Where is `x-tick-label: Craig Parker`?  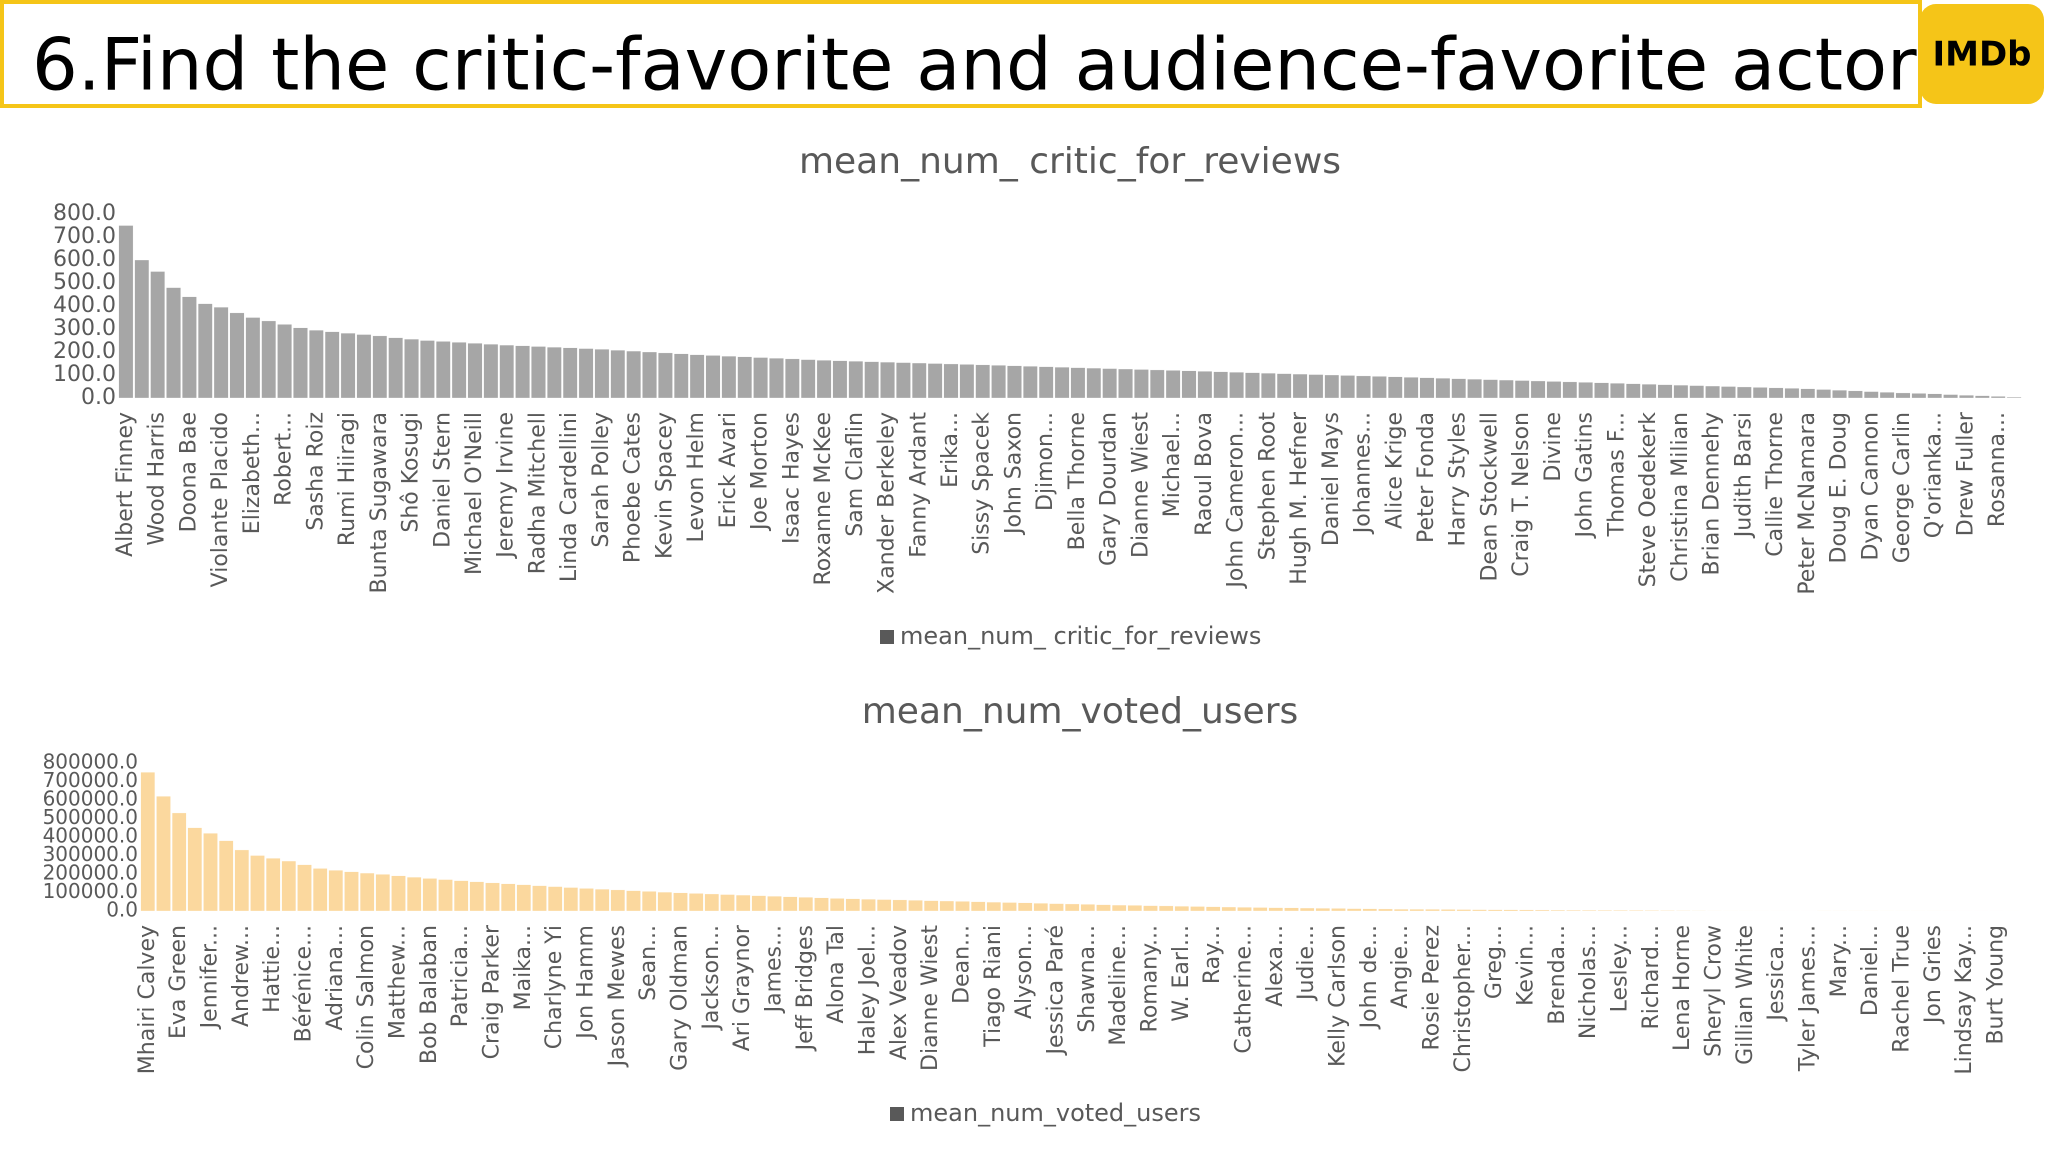
x-tick-label: Craig Parker is located at coordinates (492, 991).